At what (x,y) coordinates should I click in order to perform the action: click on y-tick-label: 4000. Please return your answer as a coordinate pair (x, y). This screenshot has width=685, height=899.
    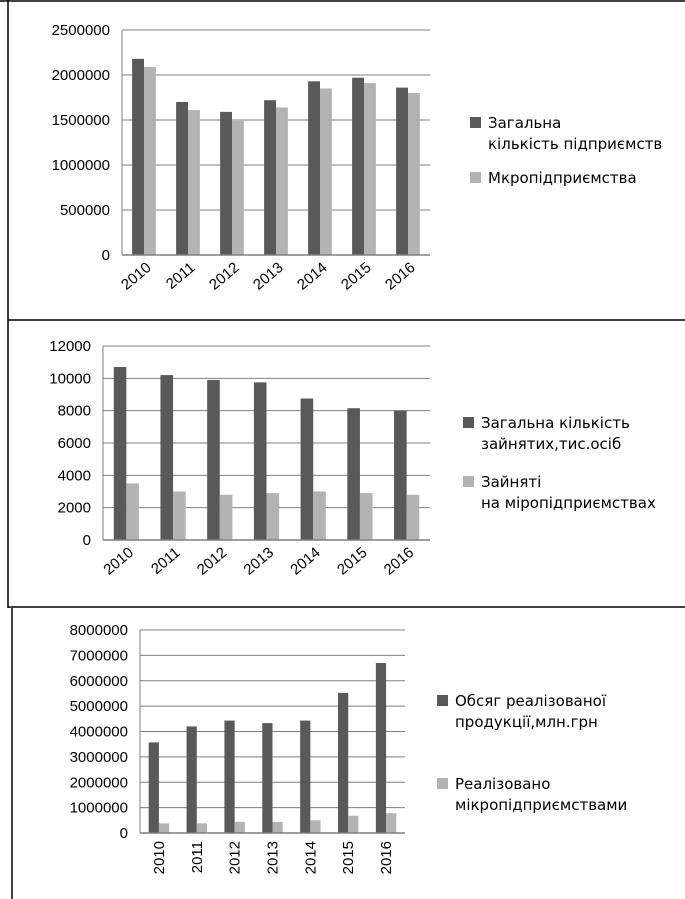
    Looking at the image, I should click on (74, 475).